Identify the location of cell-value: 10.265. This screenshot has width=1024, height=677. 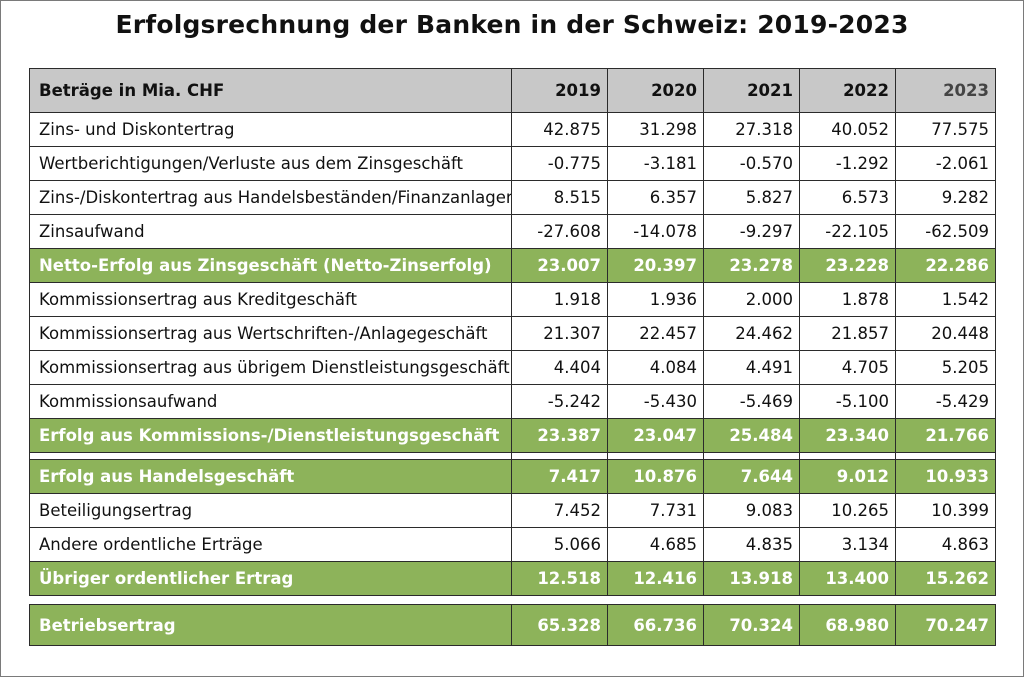
(847, 510).